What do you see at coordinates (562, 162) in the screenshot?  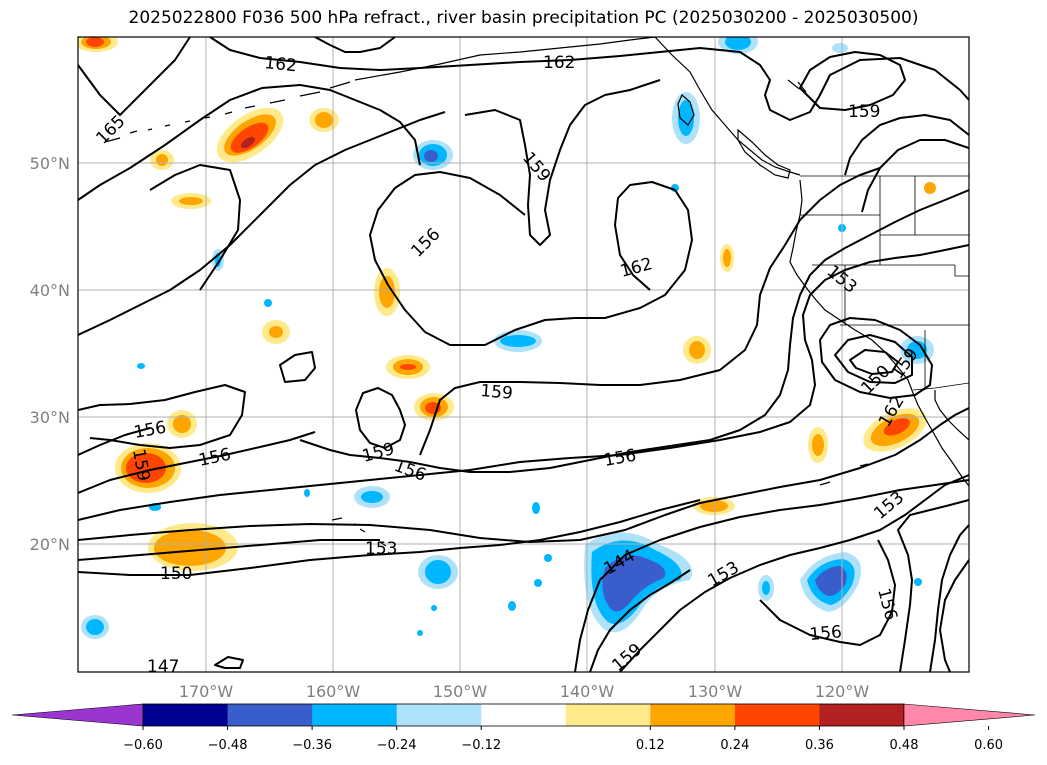 I see `contour-159-gyre` at bounding box center [562, 162].